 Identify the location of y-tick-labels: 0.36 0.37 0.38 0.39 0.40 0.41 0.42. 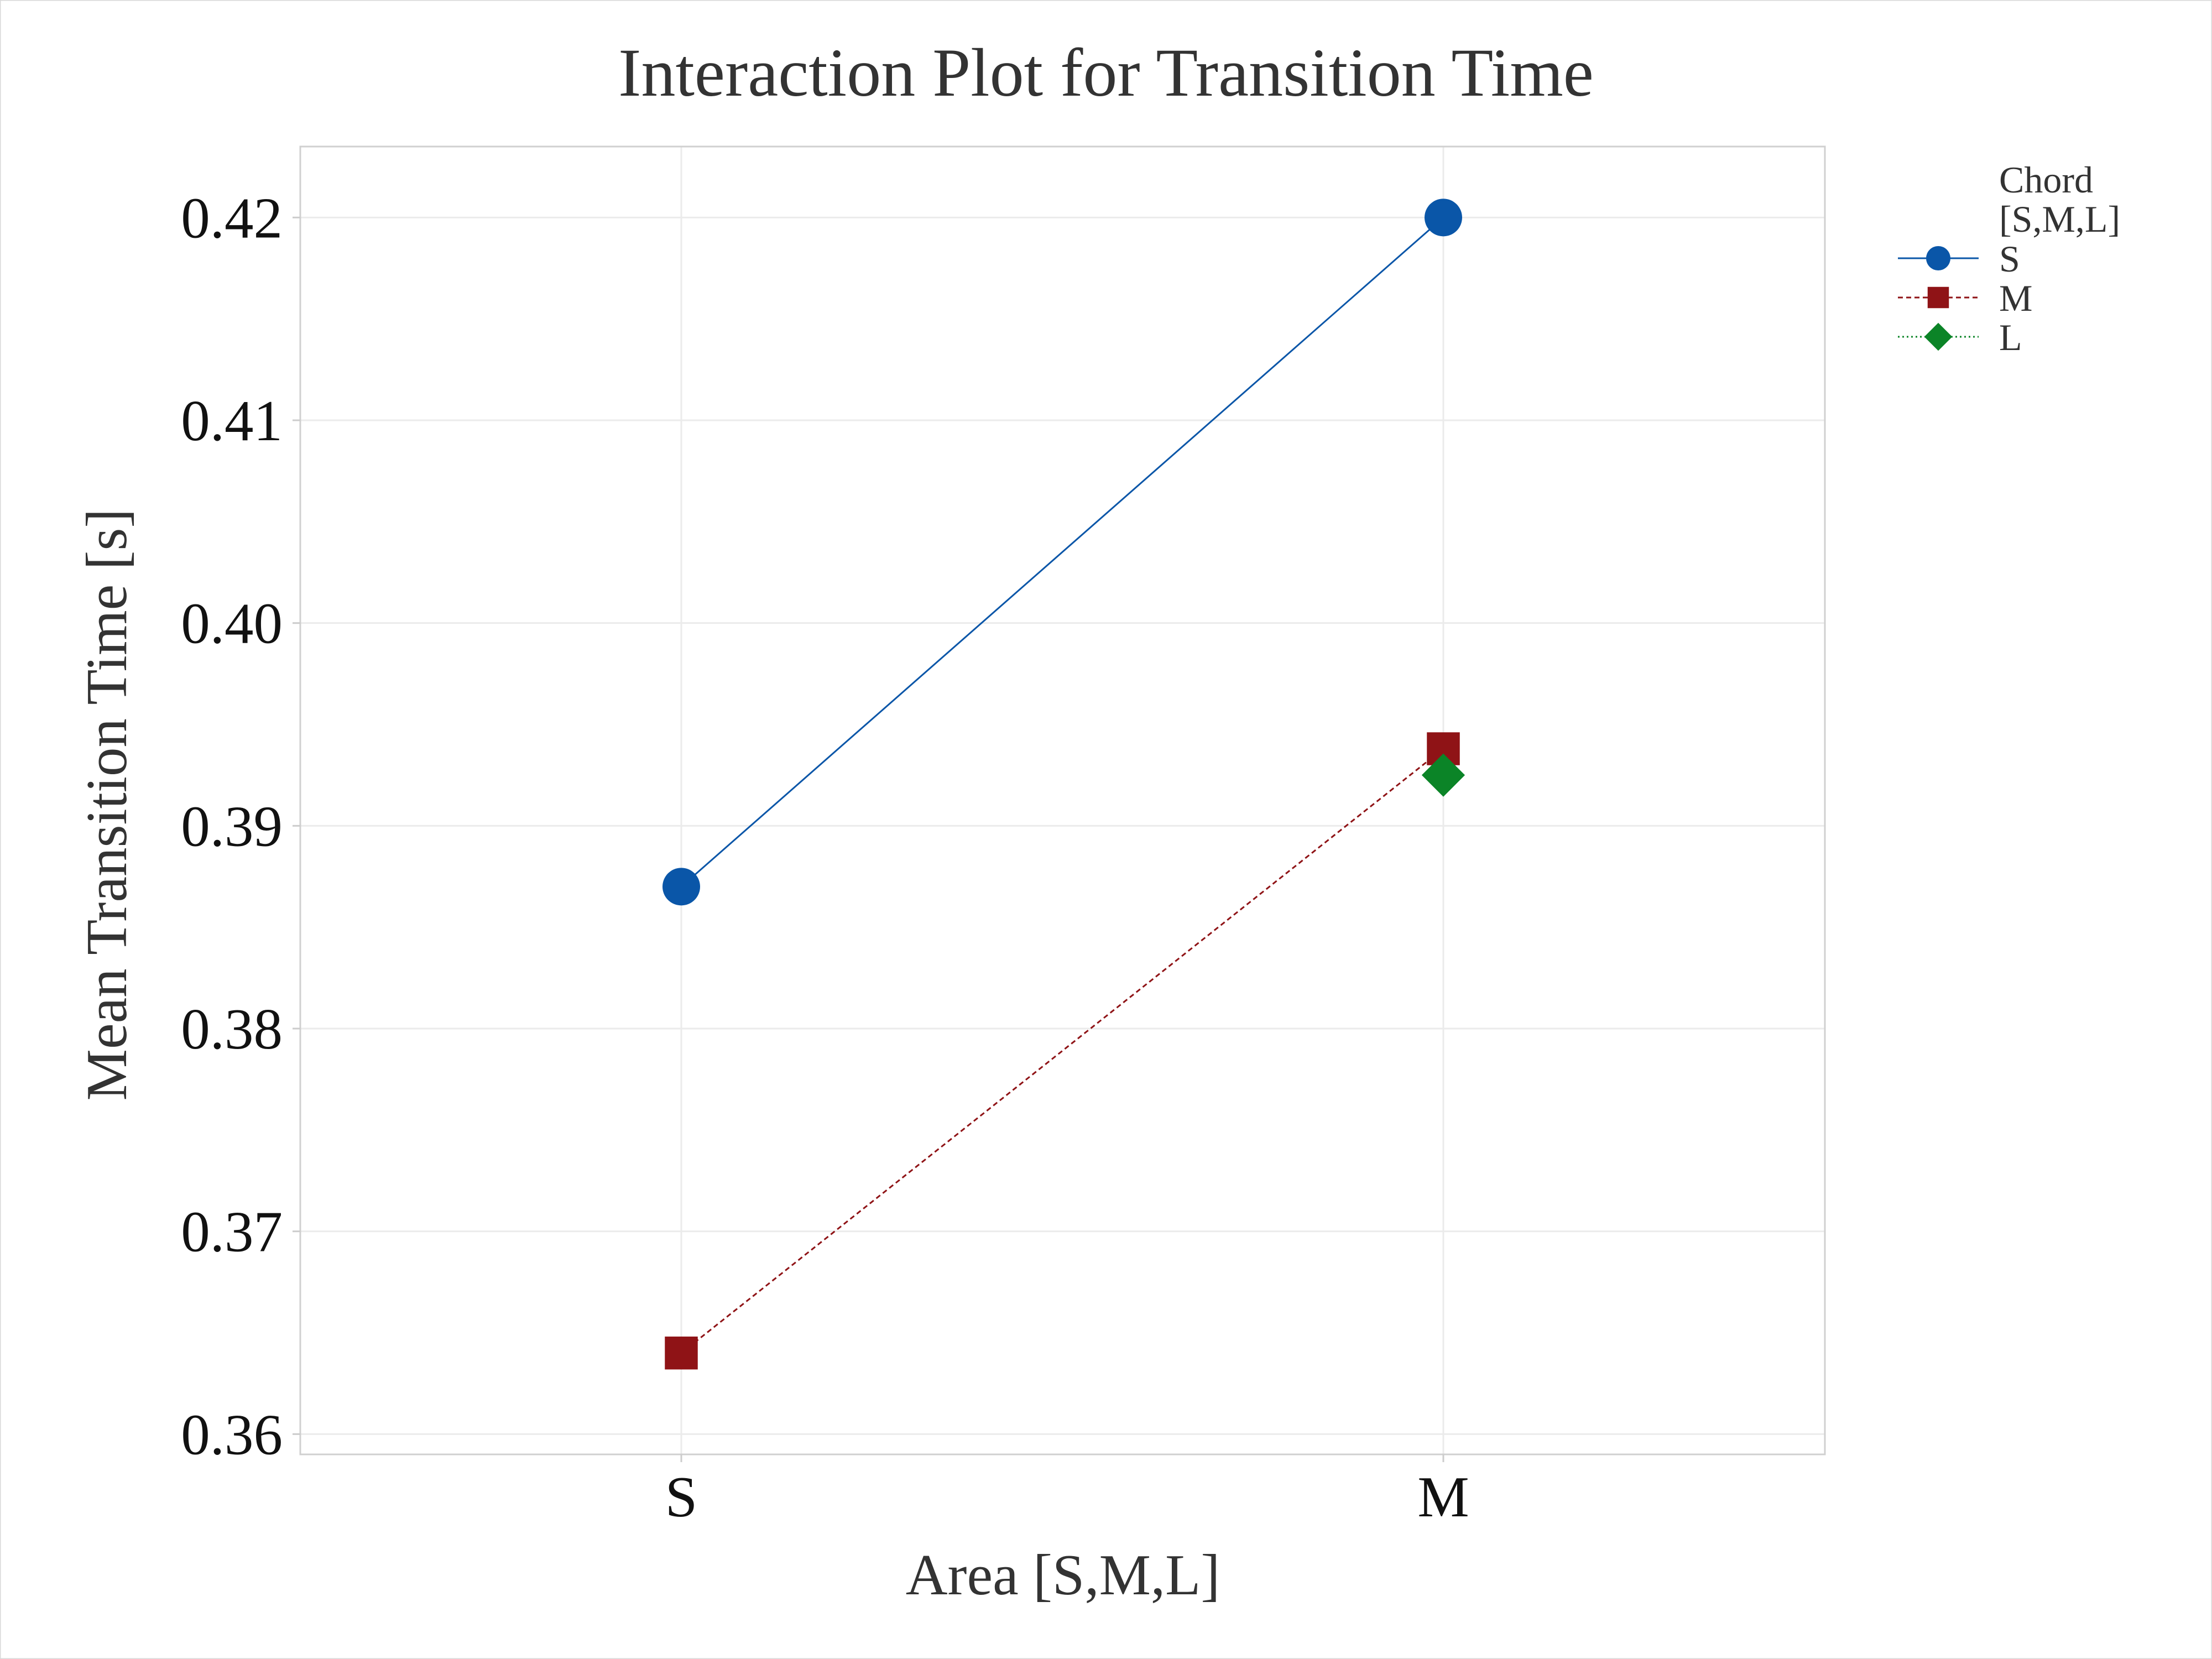
(241, 826).